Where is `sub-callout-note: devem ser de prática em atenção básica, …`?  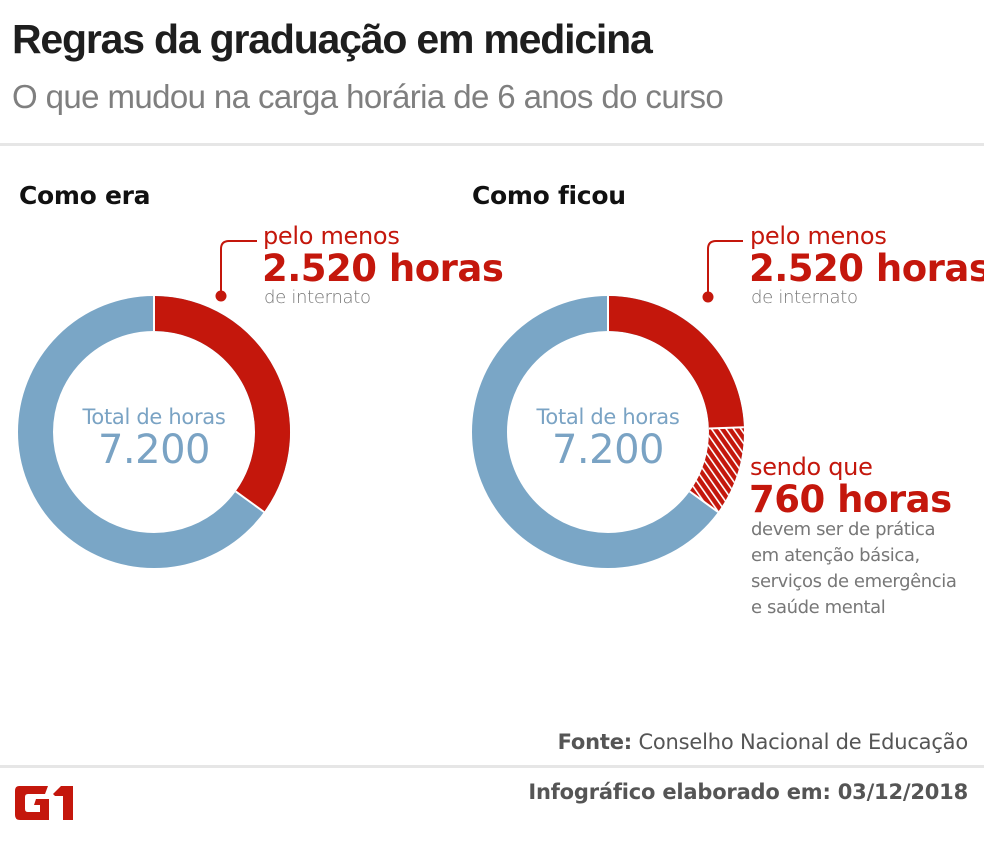 sub-callout-note: devem ser de prática em atenção básica, … is located at coordinates (854, 569).